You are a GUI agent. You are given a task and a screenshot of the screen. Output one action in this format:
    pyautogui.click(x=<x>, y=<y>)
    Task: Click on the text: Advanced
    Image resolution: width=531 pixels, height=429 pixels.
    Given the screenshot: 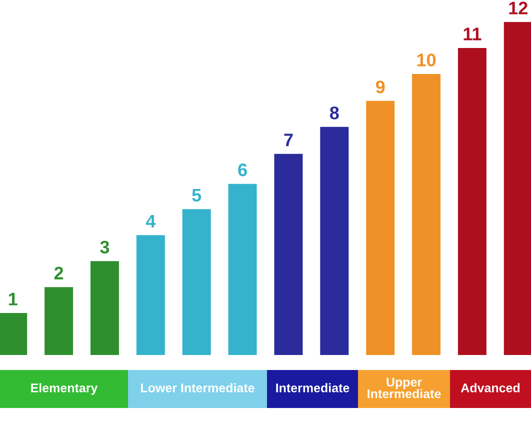 What is the action you would take?
    pyautogui.click(x=490, y=387)
    